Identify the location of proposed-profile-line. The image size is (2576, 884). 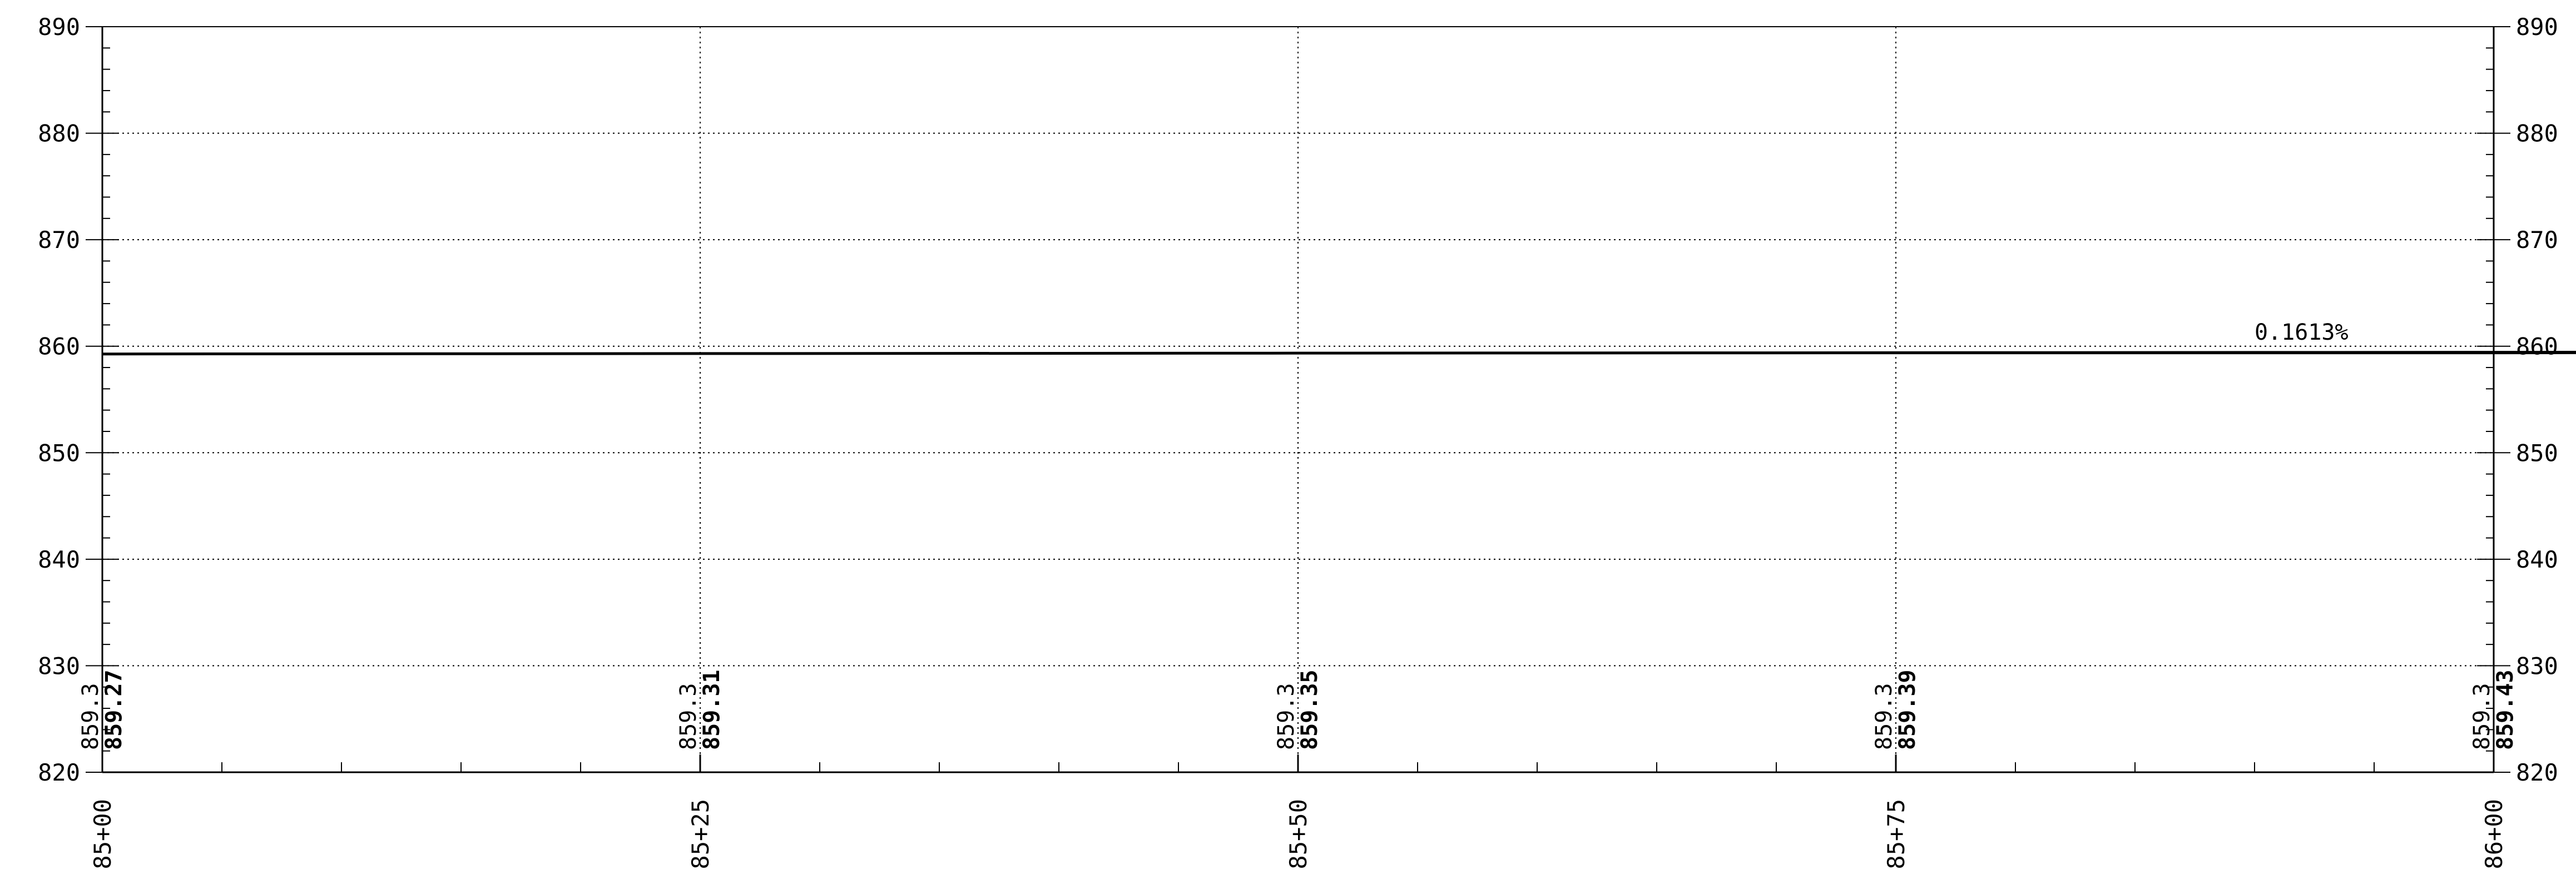
(1339, 353).